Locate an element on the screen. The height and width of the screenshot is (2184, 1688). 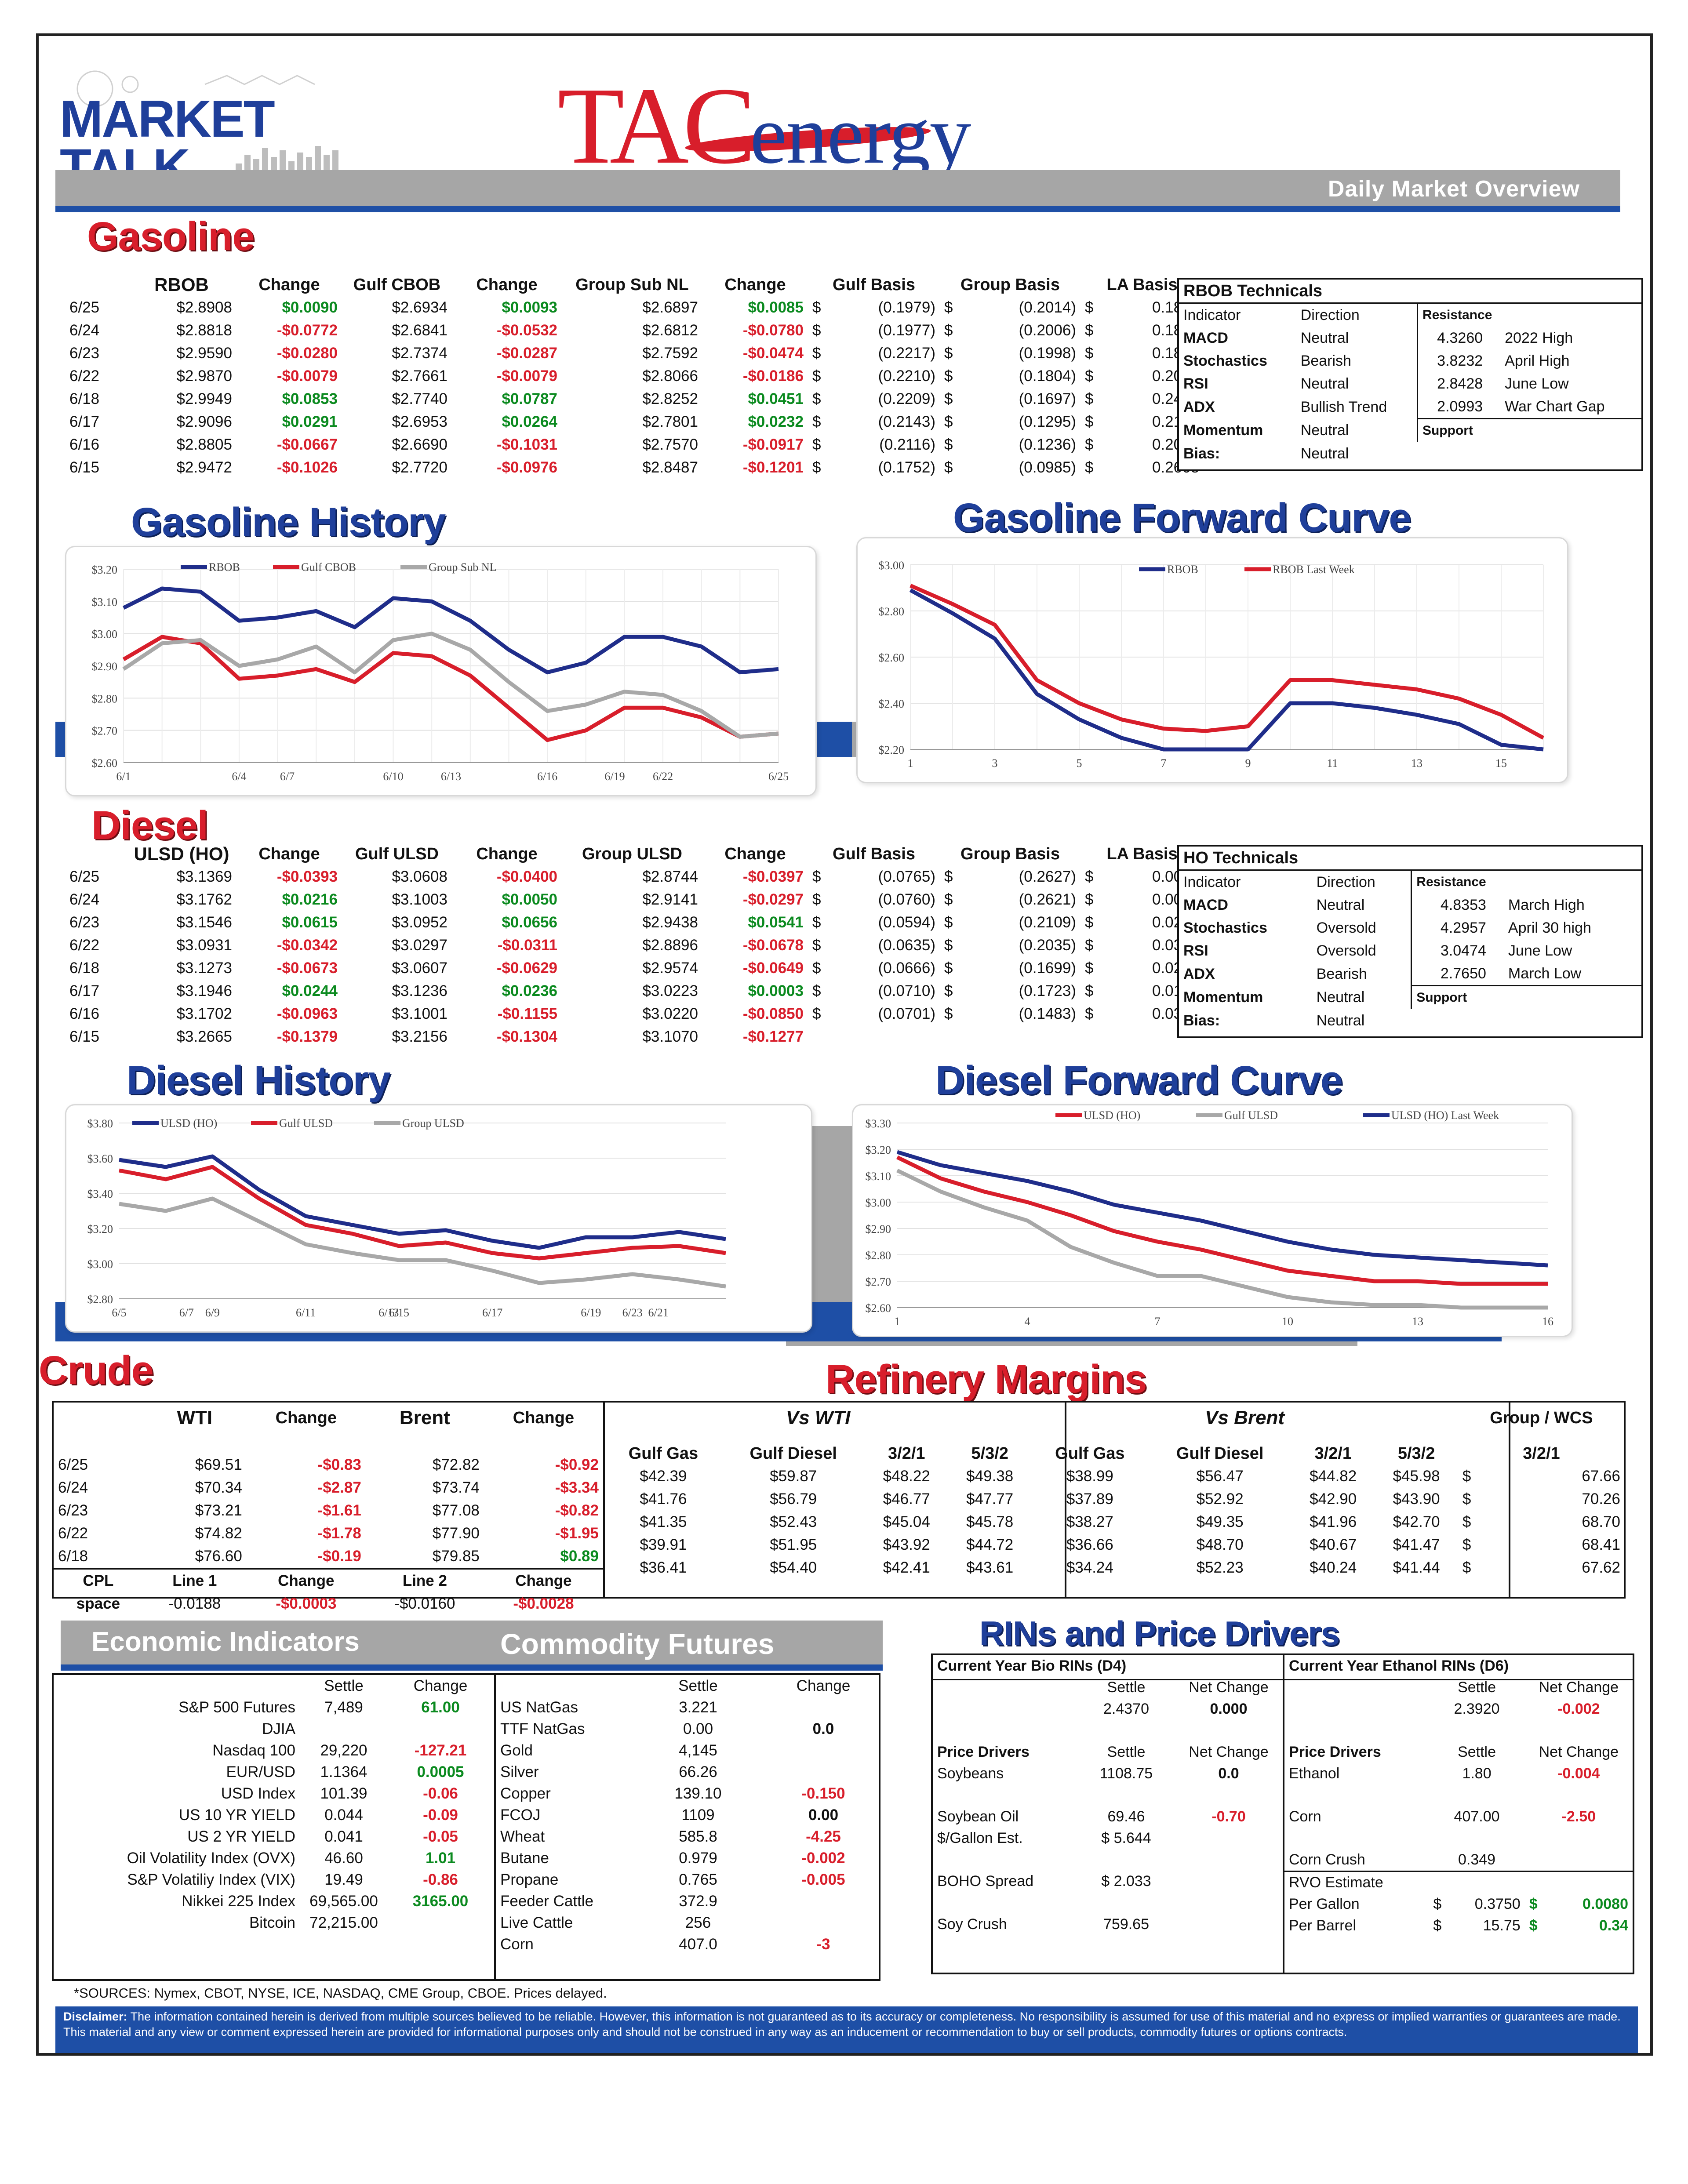
crude-cell: 6/22 is located at coordinates (73, 1533).